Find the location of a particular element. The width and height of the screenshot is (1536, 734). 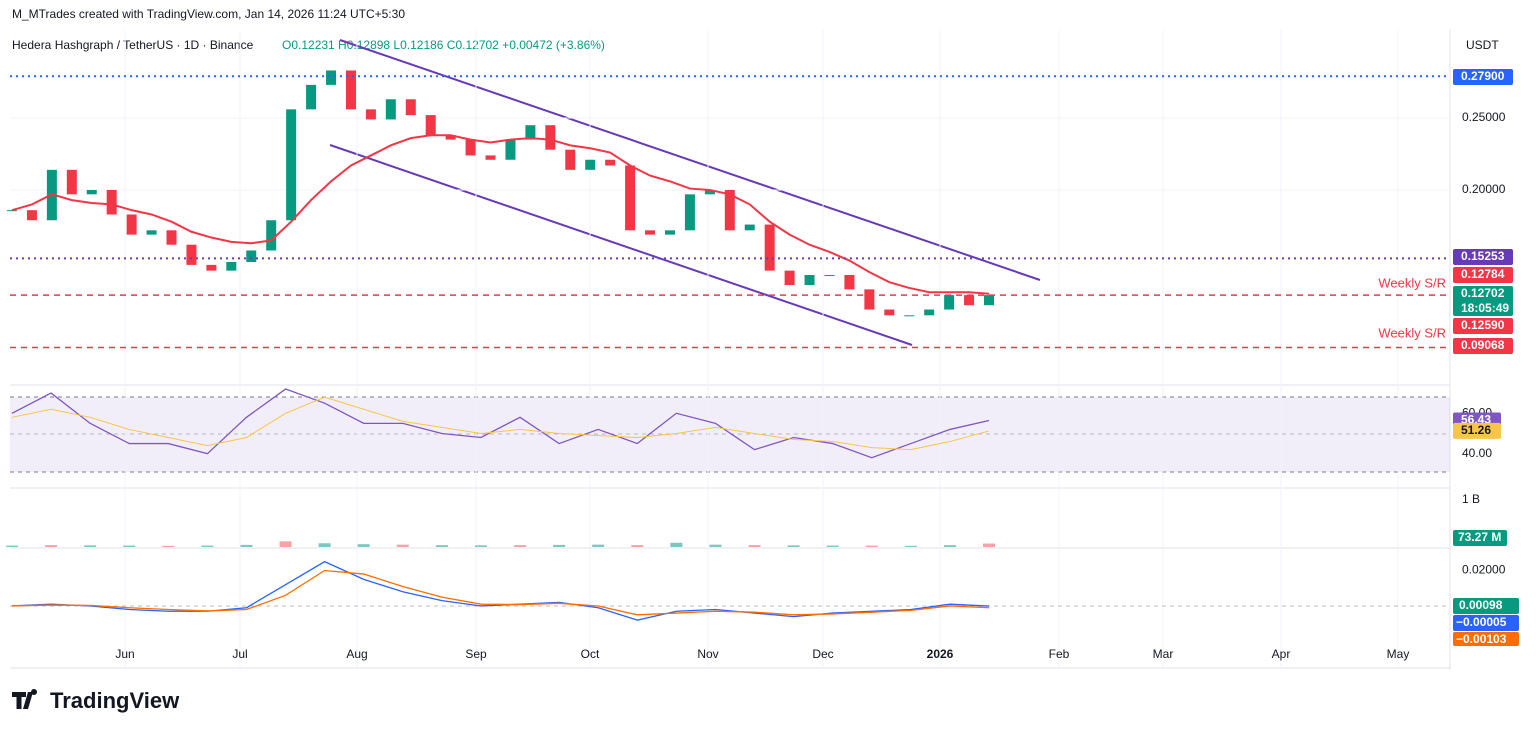

y-tick-label: 0.20000 is located at coordinates (1484, 189).